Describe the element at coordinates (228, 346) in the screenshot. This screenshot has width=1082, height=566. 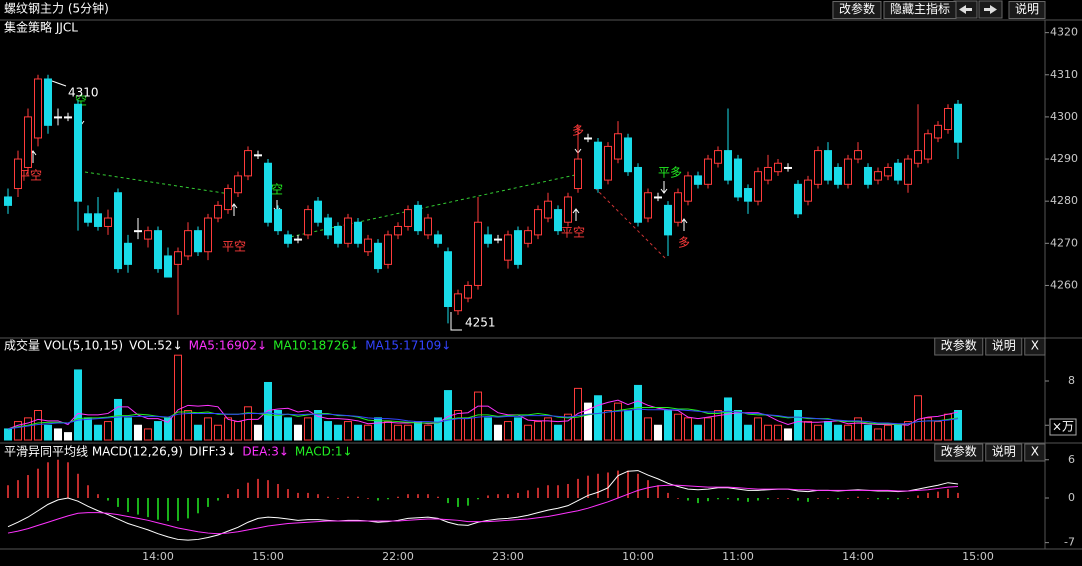
I see `legend-entry: MA5:16902↓` at that location.